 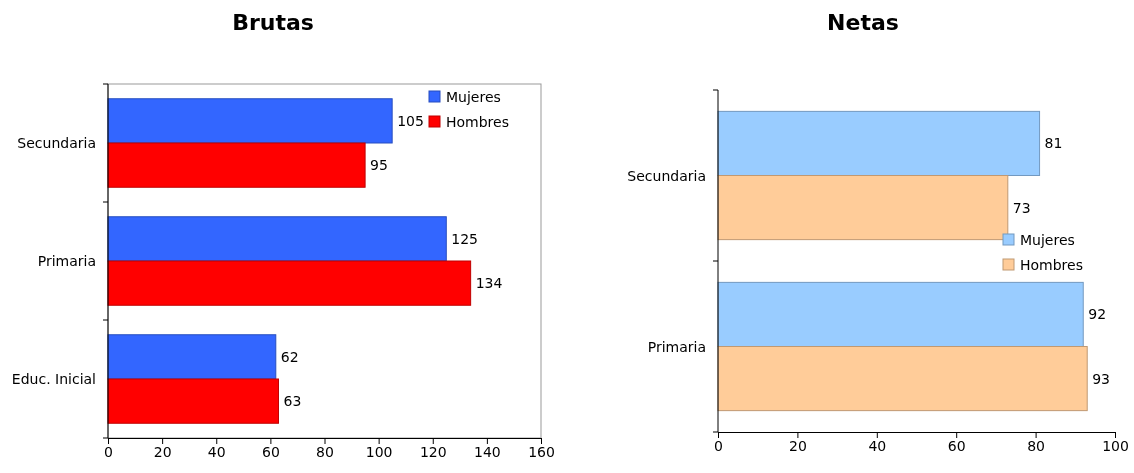 What do you see at coordinates (273, 22) in the screenshot?
I see `chart-title: Brutas` at bounding box center [273, 22].